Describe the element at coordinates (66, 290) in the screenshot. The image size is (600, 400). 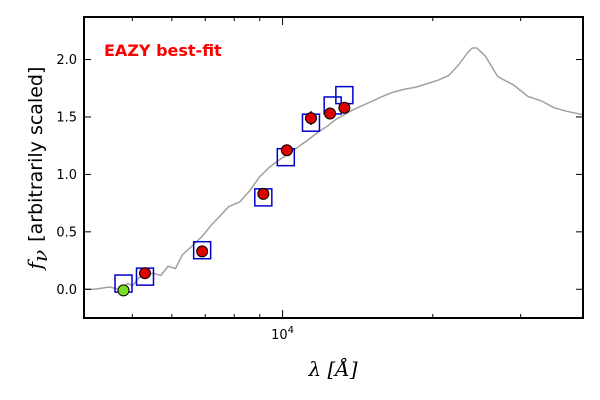
I see `y-tick-label: 0.0` at that location.